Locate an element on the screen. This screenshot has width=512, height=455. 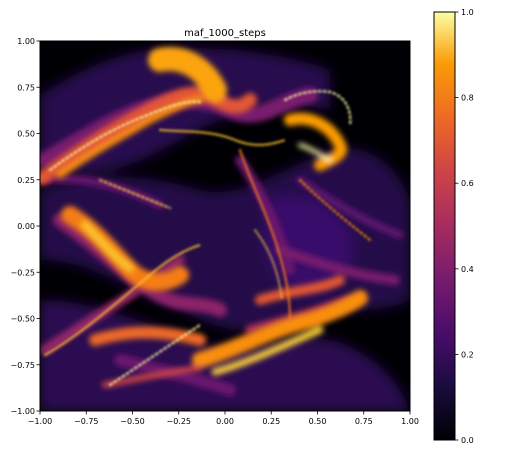
y-tick-label: −0.75 is located at coordinates (22, 365).